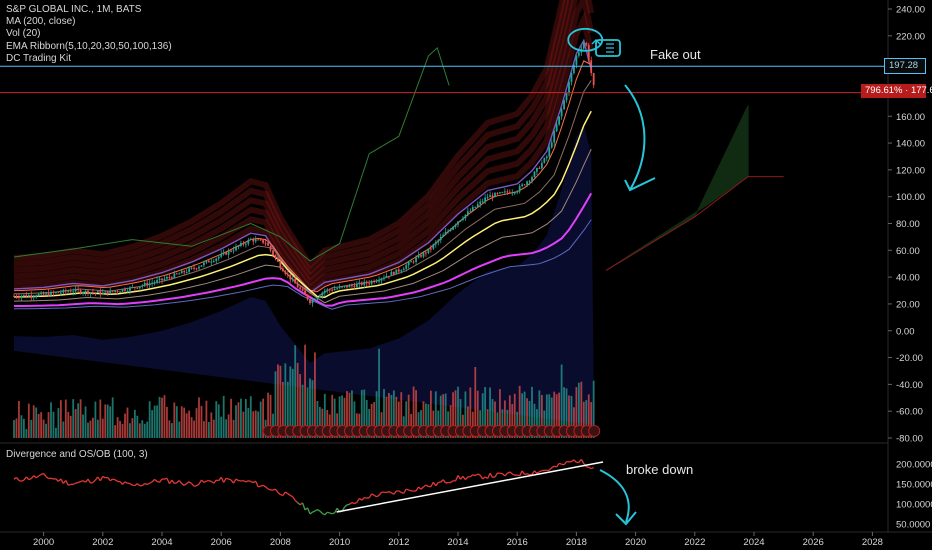 The image size is (932, 550). Describe the element at coordinates (694, 542) in the screenshot. I see `time-tick-label: 2022` at that location.